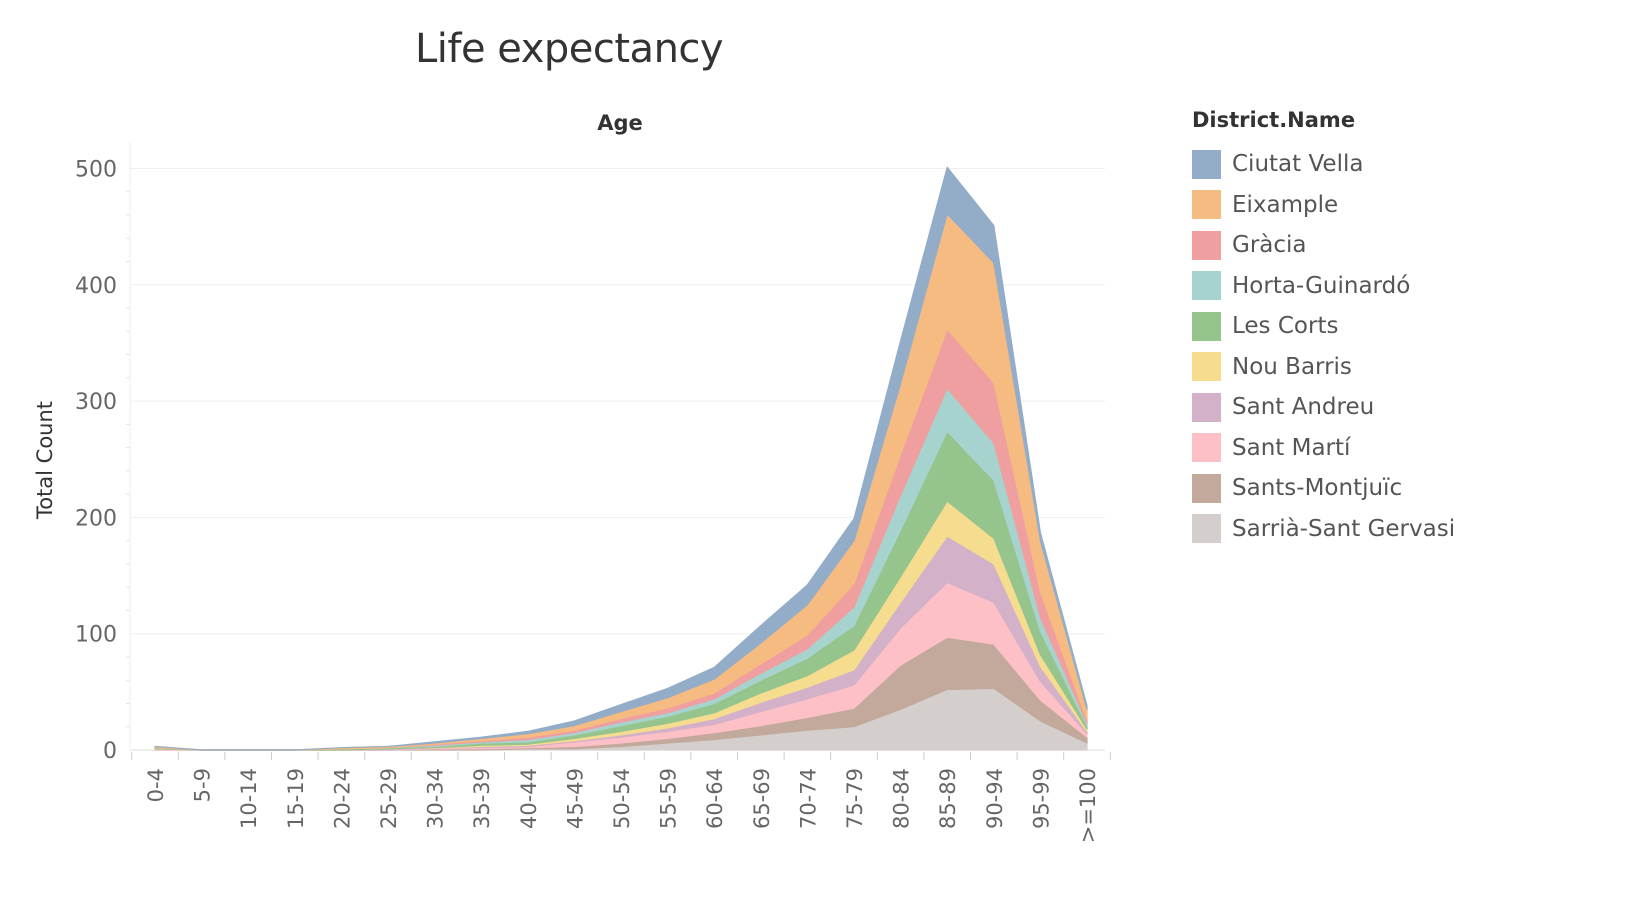 Image resolution: width=1626 pixels, height=904 pixels. I want to click on legend-item: Gràcia, so click(1323, 245).